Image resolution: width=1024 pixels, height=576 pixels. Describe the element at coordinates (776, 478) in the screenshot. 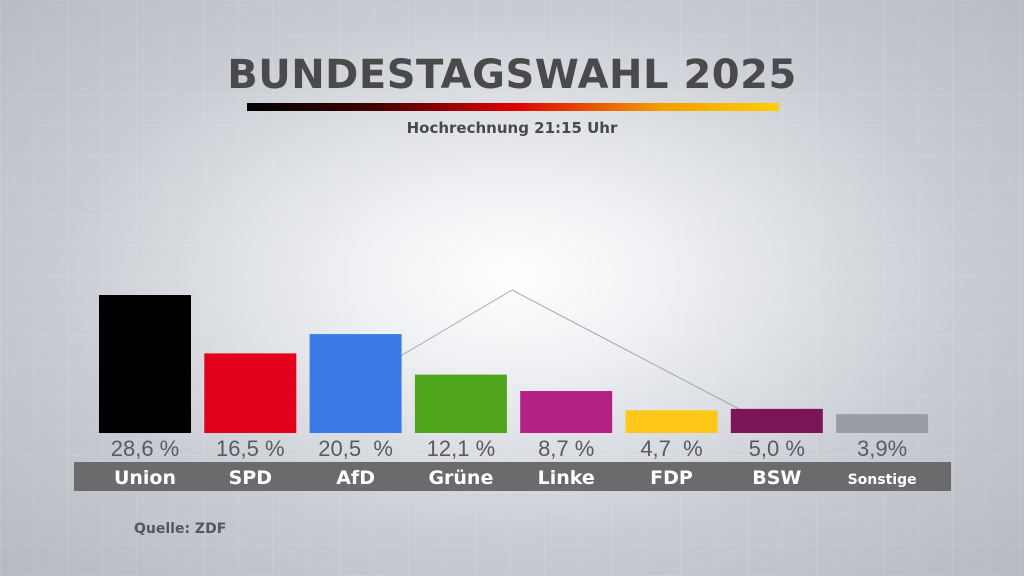

I see `category-label: BSW` at that location.